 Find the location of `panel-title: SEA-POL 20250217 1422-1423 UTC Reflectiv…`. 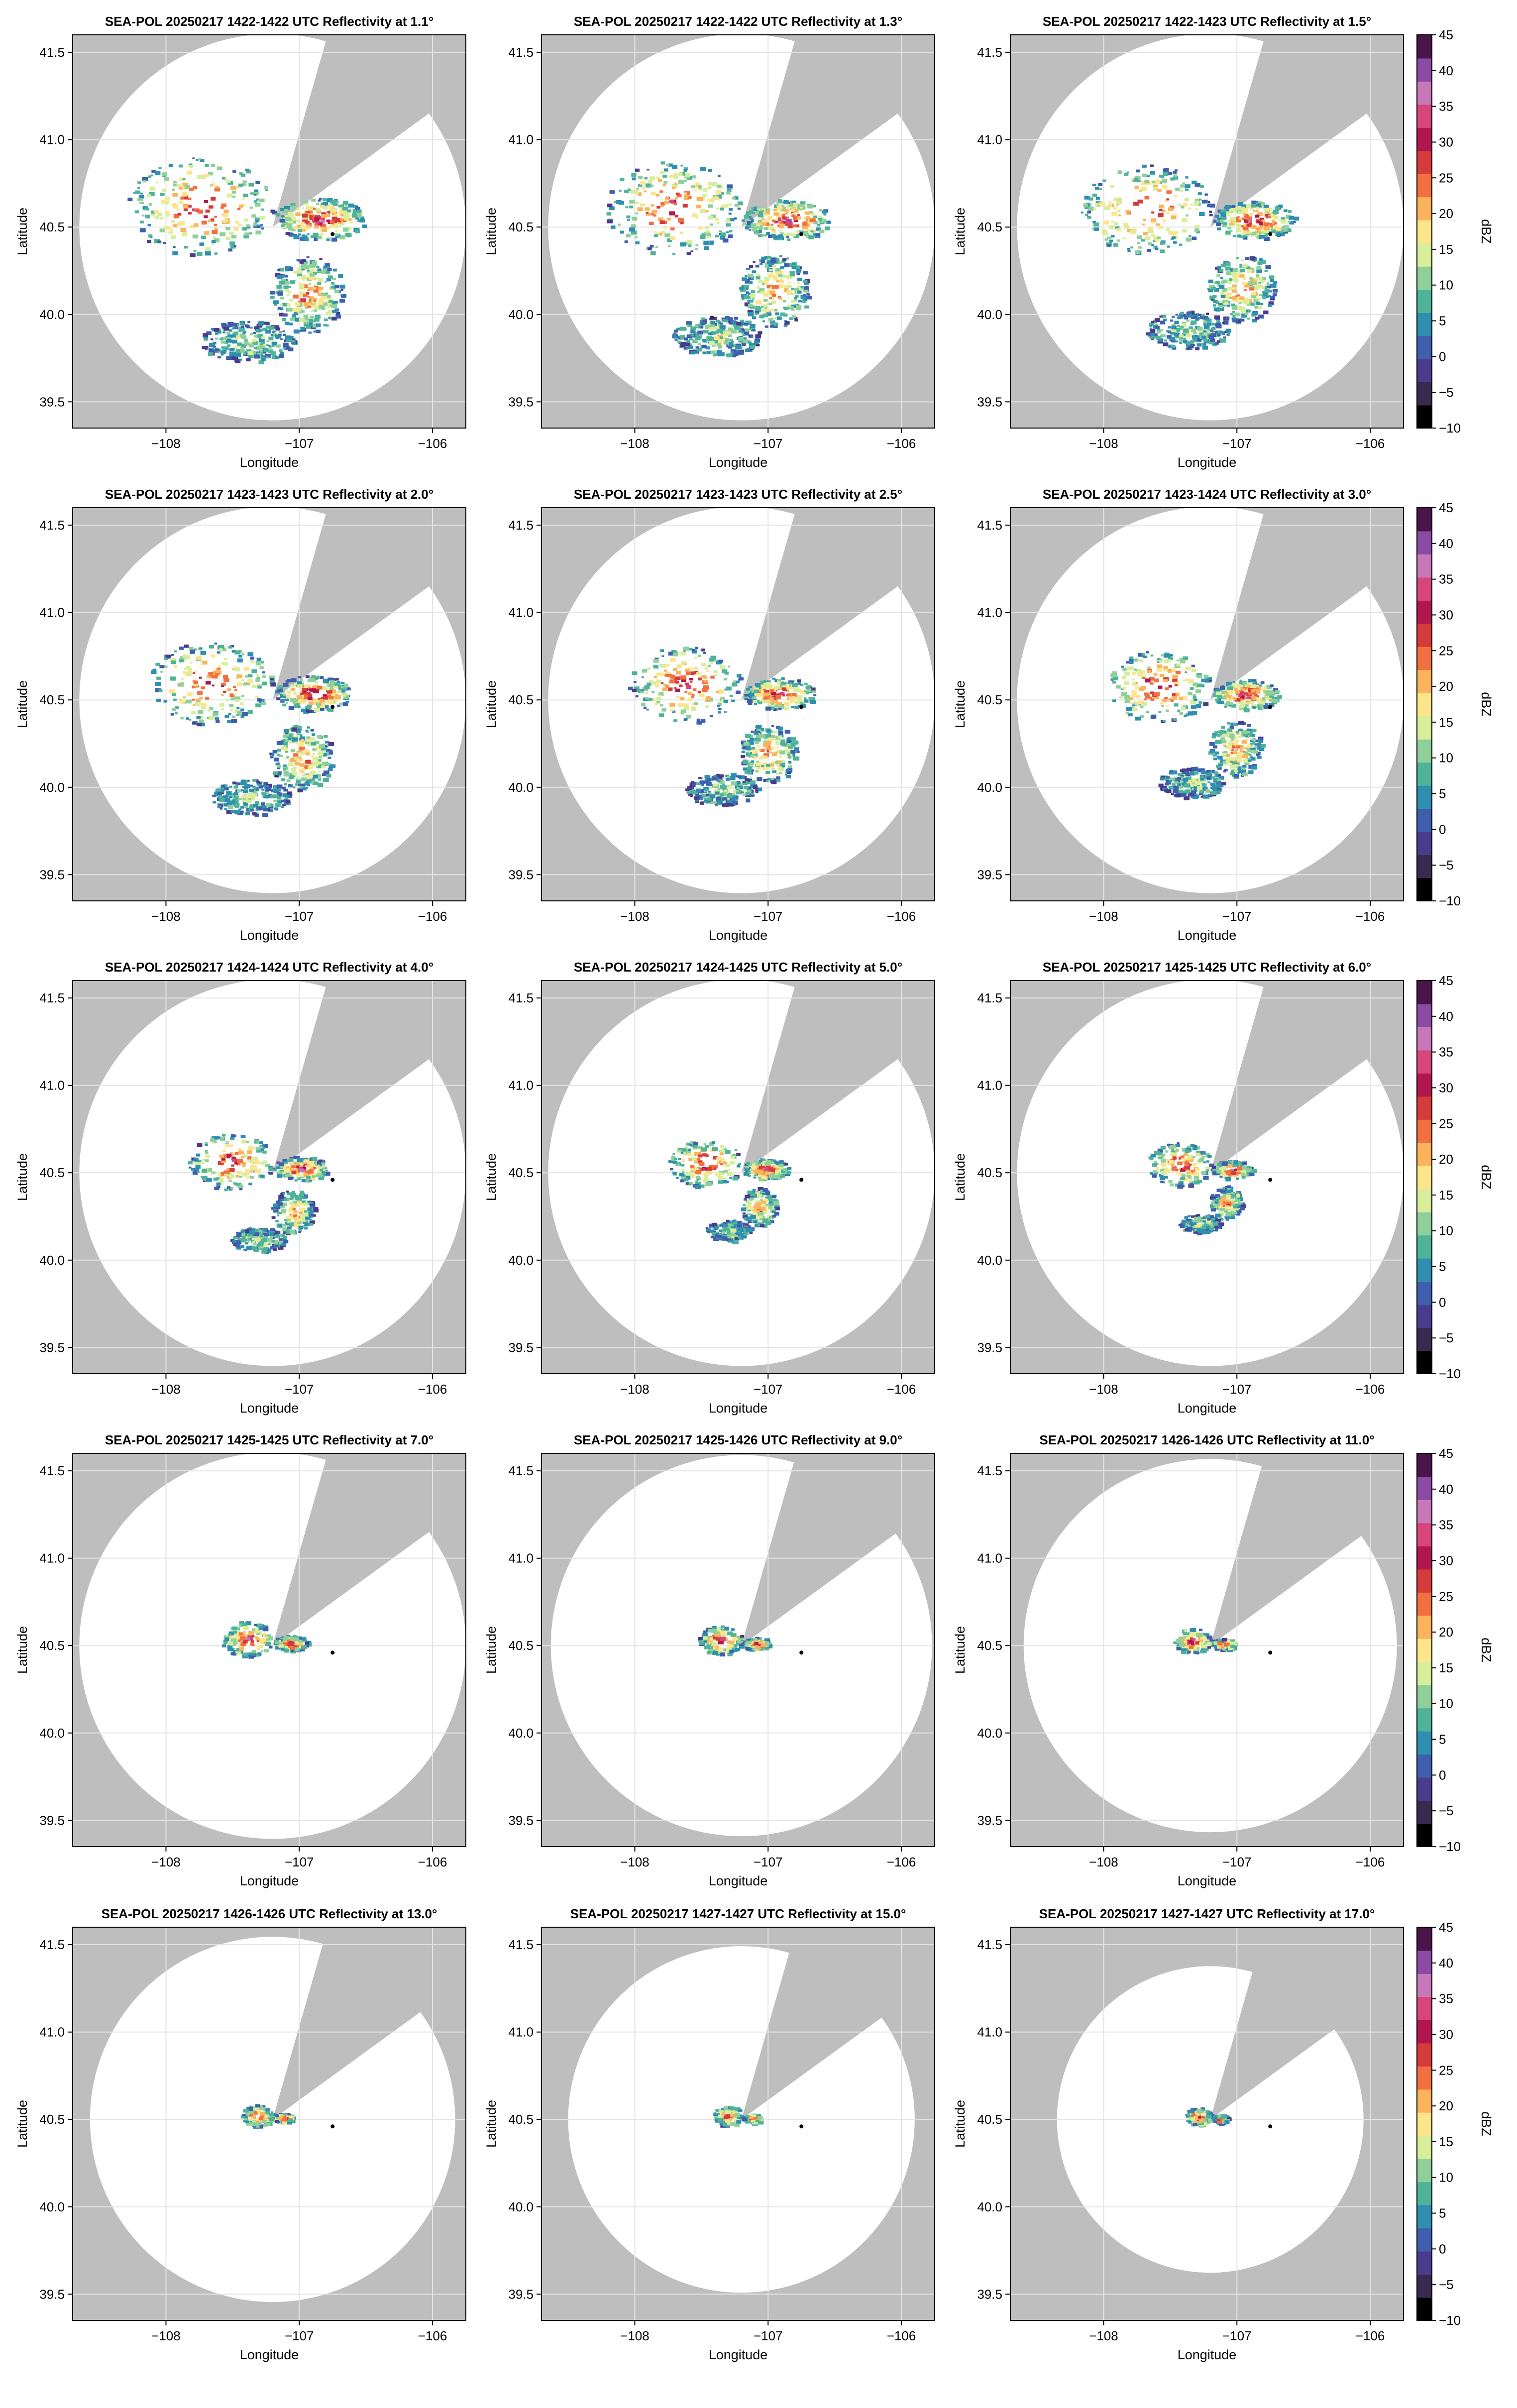

panel-title: SEA-POL 20250217 1422-1423 UTC Reflectiv… is located at coordinates (1207, 22).